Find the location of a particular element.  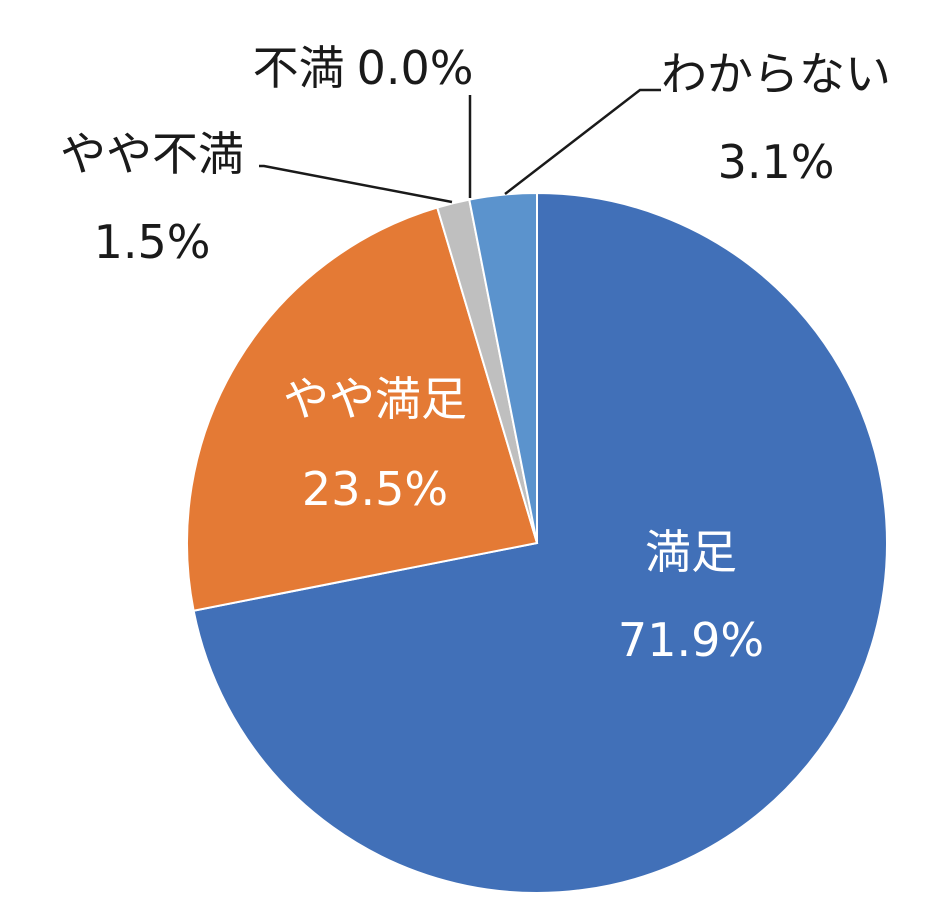

slice-label-dissatisfied: 不満 0.0% is located at coordinates (363, 68).